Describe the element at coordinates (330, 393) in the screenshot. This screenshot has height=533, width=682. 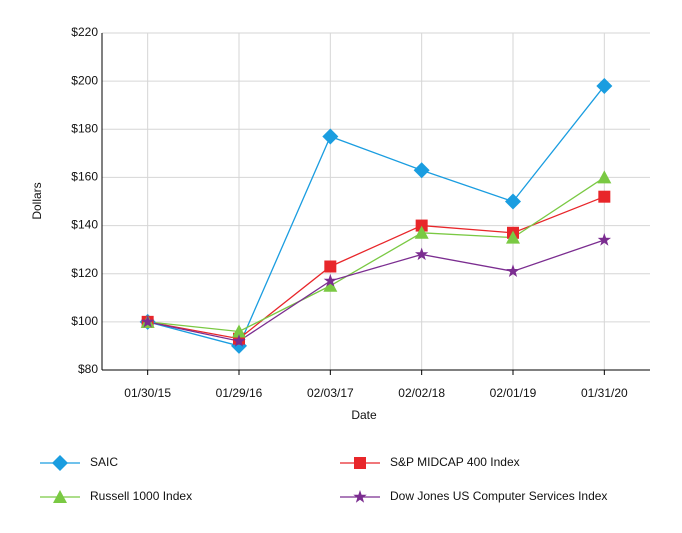
I see `x-tick-label: 02/03/17` at that location.